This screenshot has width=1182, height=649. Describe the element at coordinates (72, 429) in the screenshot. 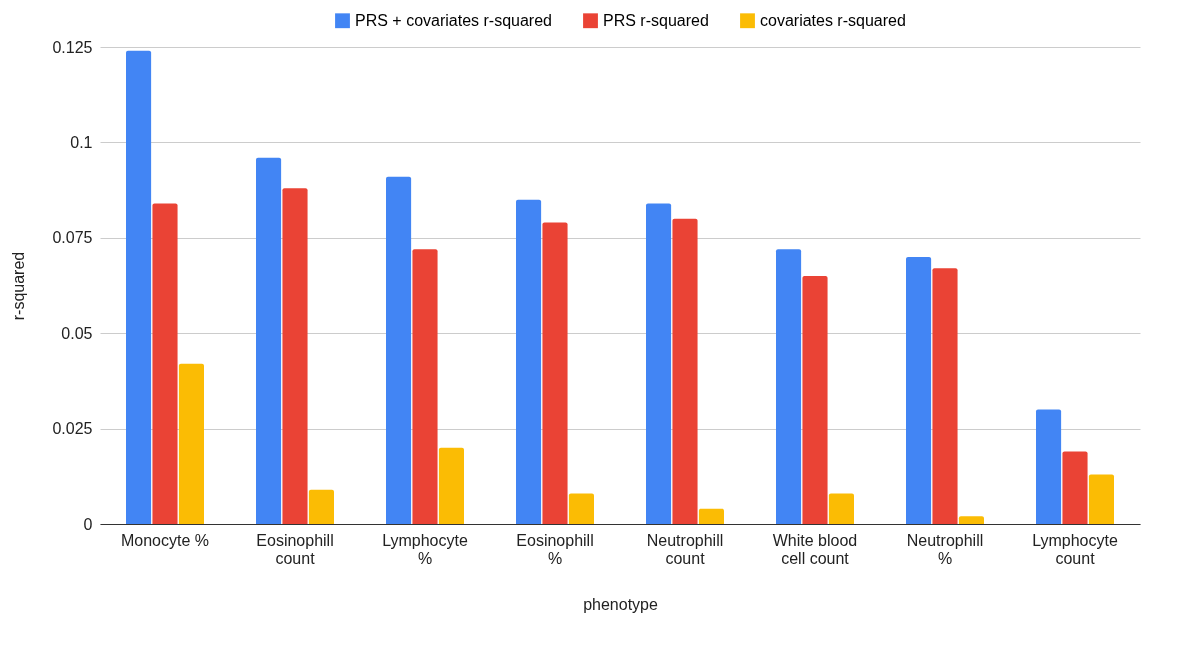

I see `y-tick-label: 0.025` at that location.